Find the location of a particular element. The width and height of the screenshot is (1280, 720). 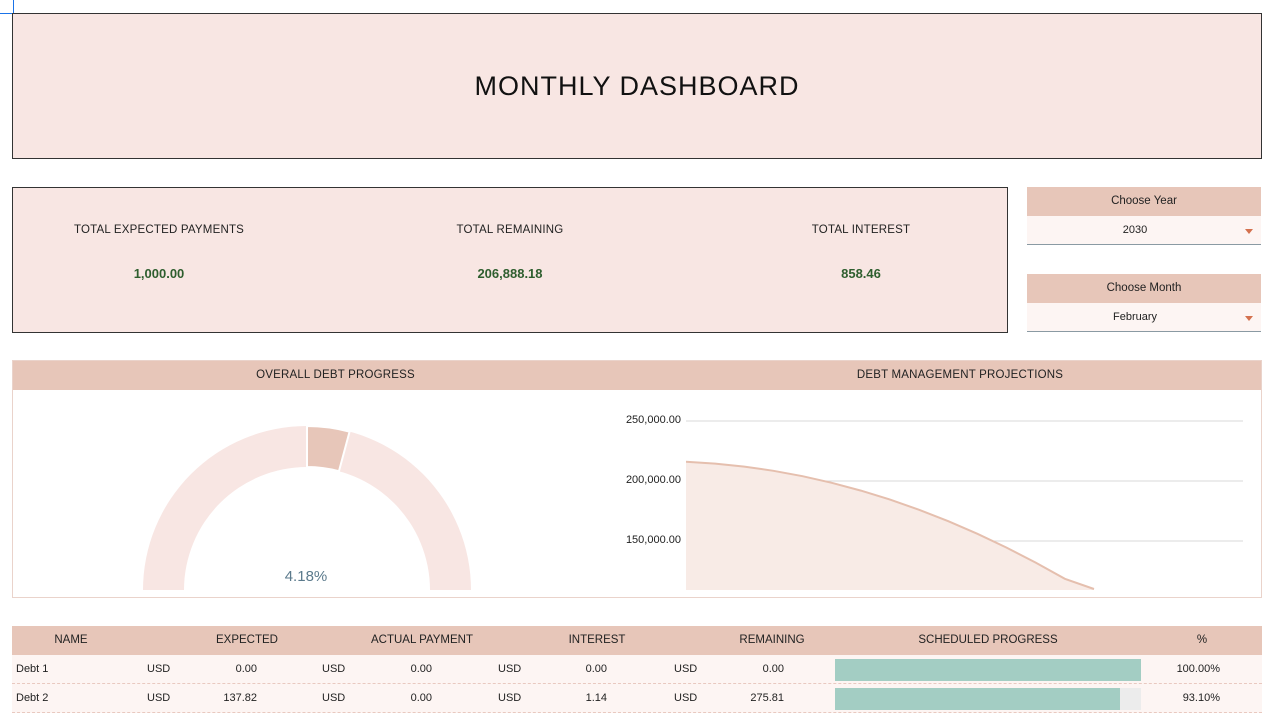

gauge-track is located at coordinates (307, 508).